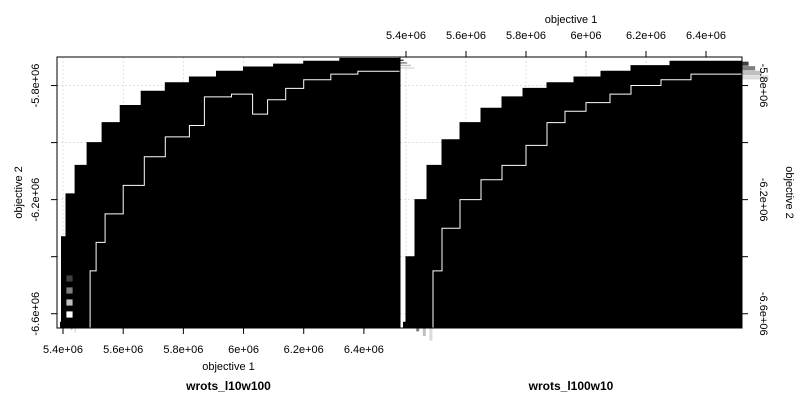  I want to click on x-tick-label-bottom: 6.2e+06, so click(304, 350).